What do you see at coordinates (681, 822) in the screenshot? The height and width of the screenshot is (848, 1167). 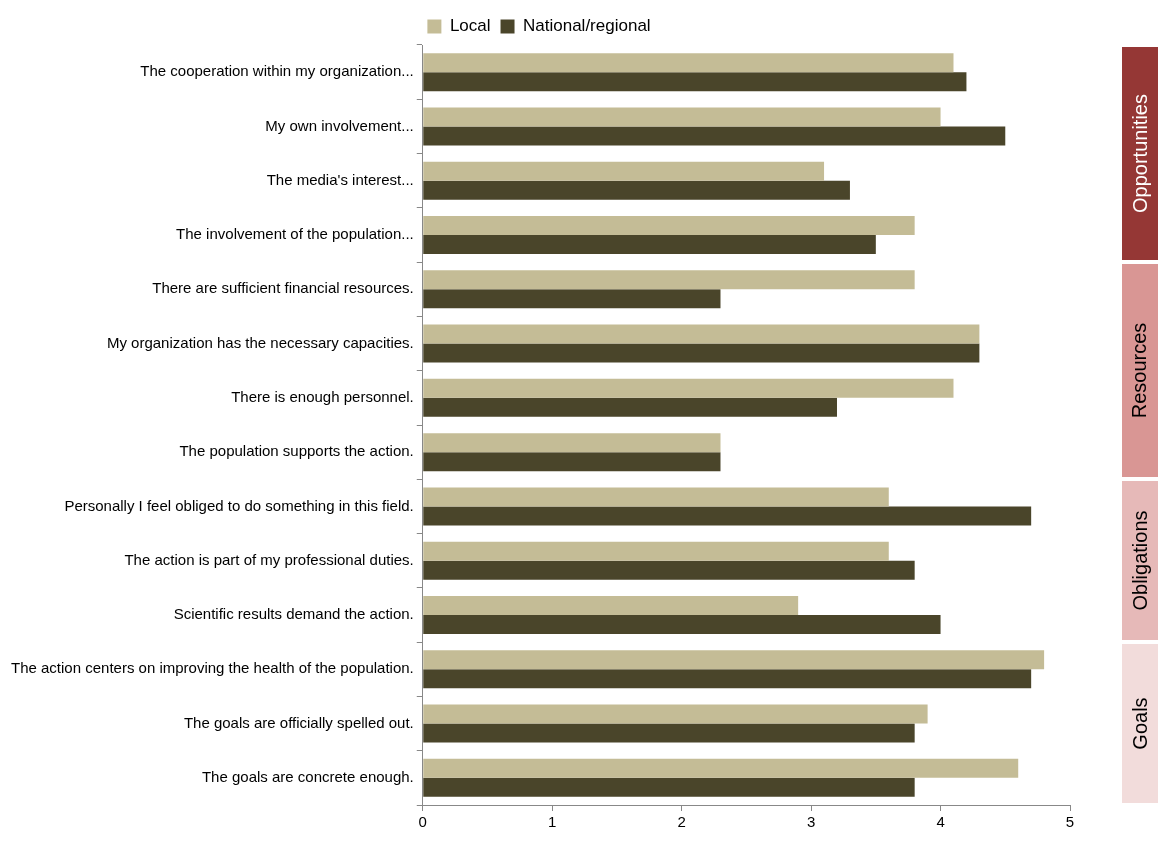 I see `x-tick-label: 2` at bounding box center [681, 822].